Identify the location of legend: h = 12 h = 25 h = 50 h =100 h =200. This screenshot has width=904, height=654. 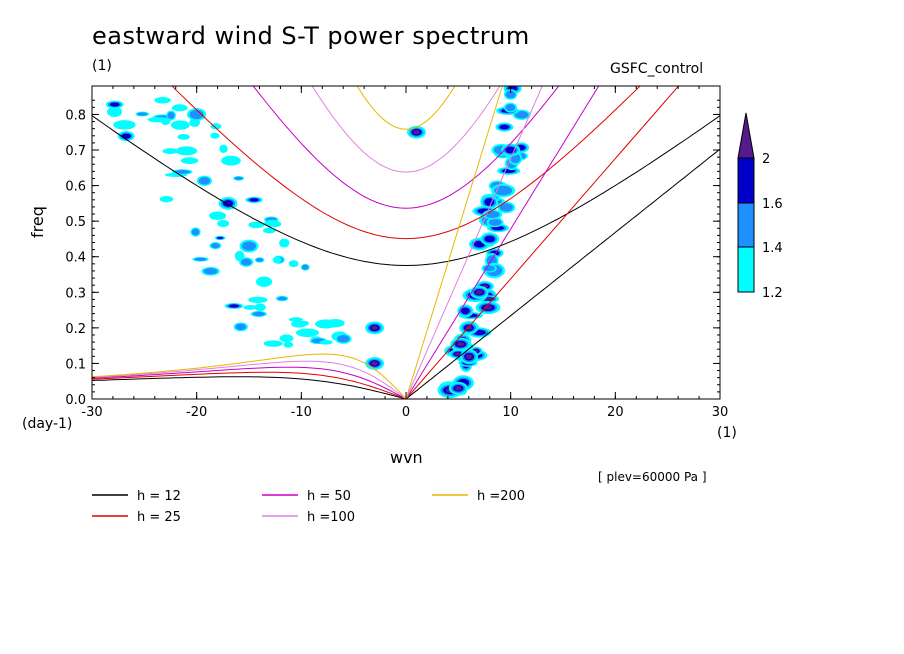
(308, 507).